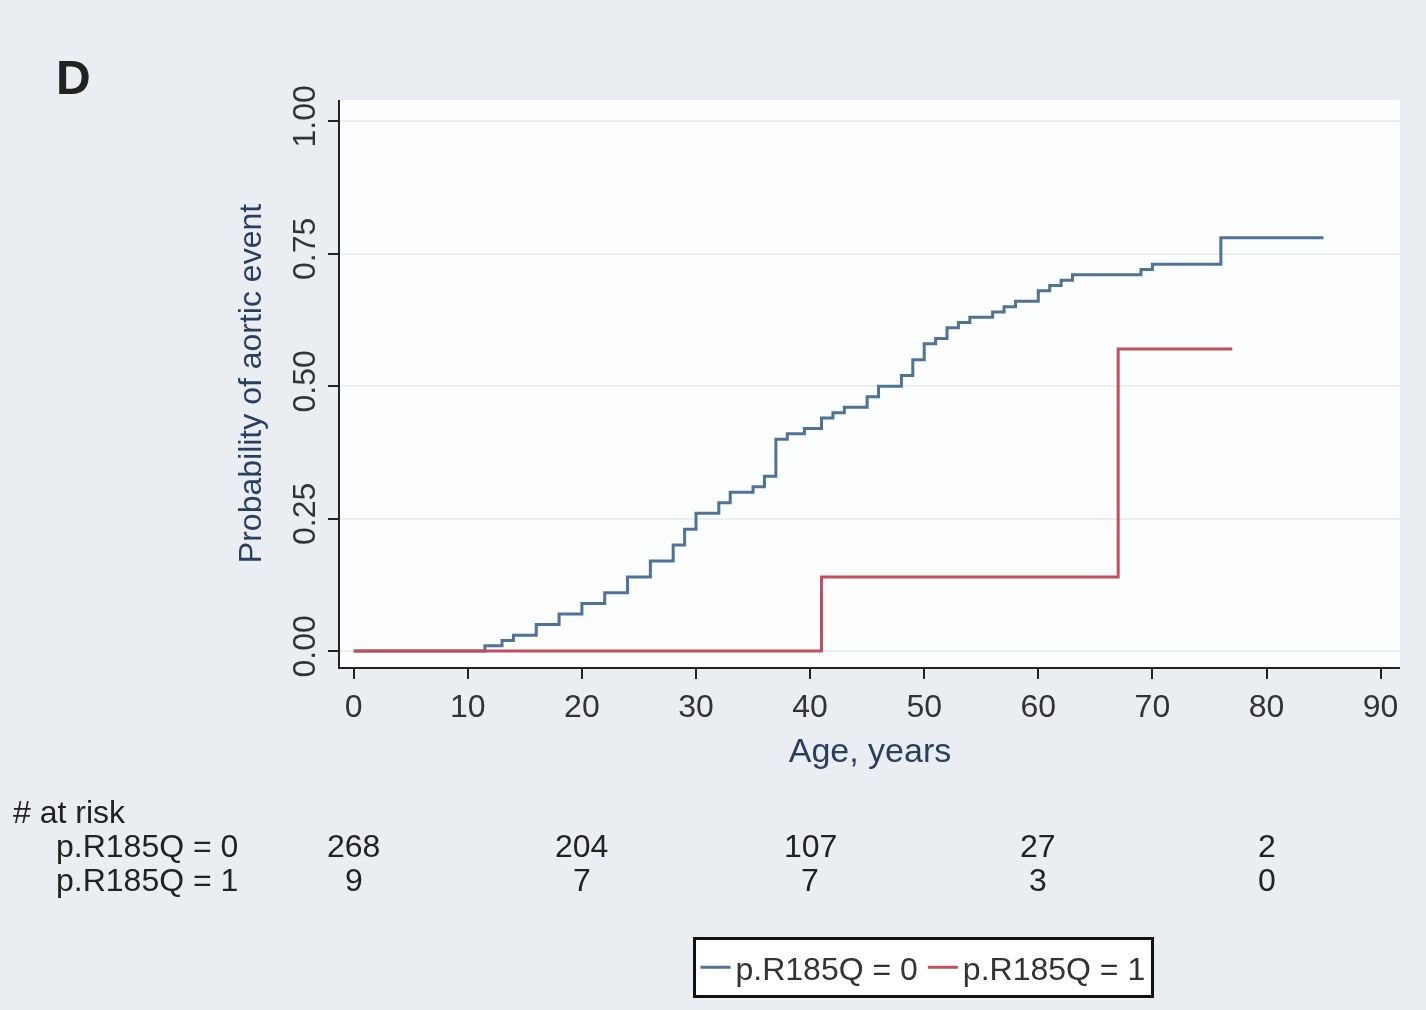 The height and width of the screenshot is (1010, 1426). I want to click on legend-label: p.R185Q = 1, so click(1054, 968).